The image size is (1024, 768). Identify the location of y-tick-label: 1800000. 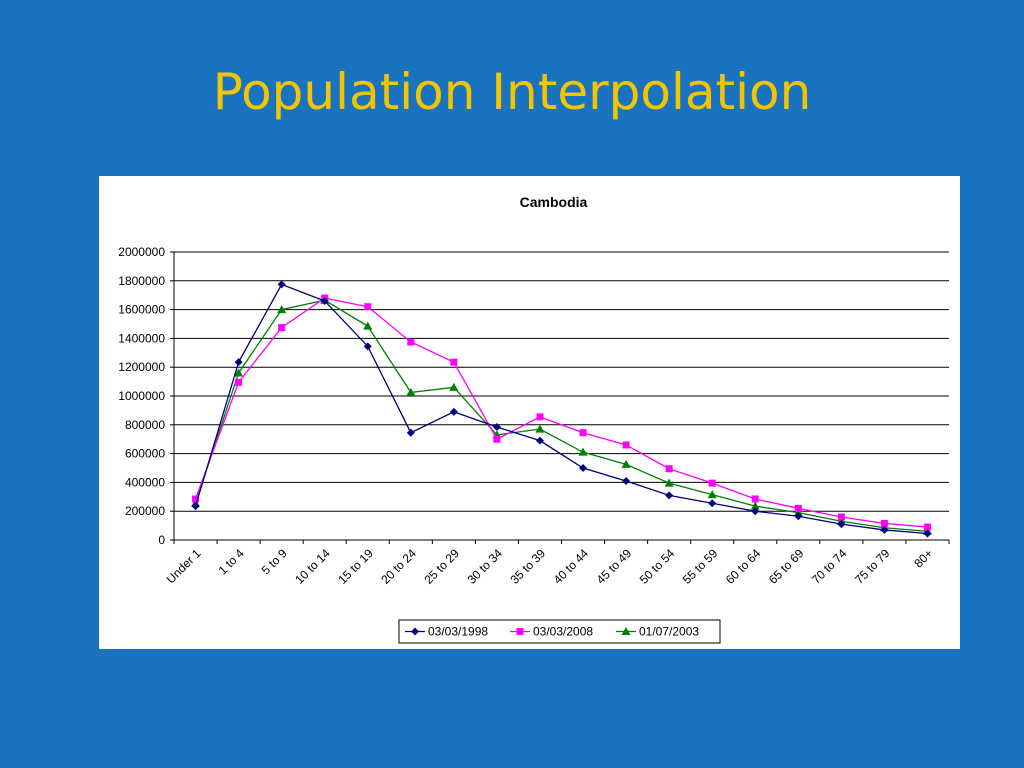
(141, 281).